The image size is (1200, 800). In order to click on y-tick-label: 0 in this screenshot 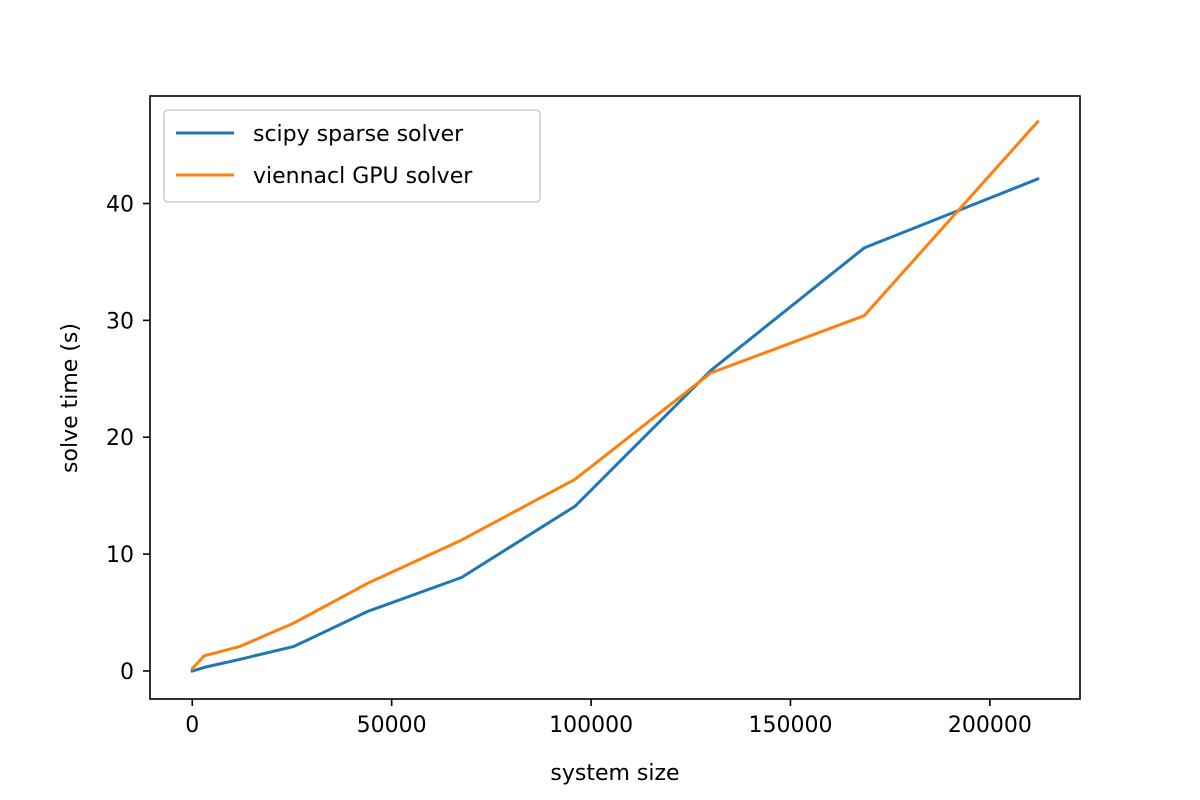, I will do `click(127, 672)`.